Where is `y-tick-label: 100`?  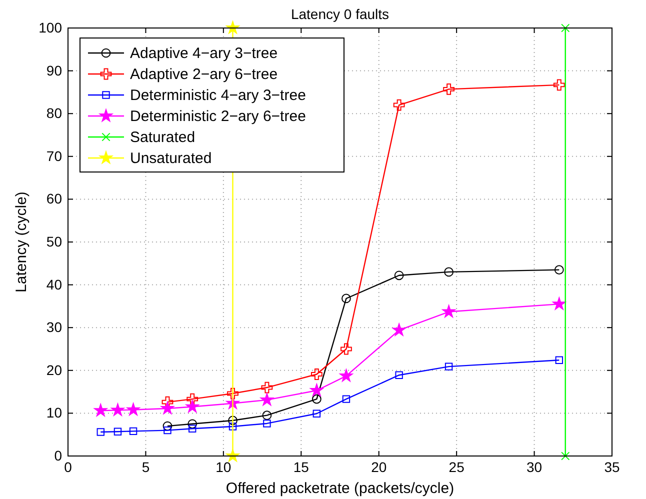
y-tick-label: 100 is located at coordinates (50, 27).